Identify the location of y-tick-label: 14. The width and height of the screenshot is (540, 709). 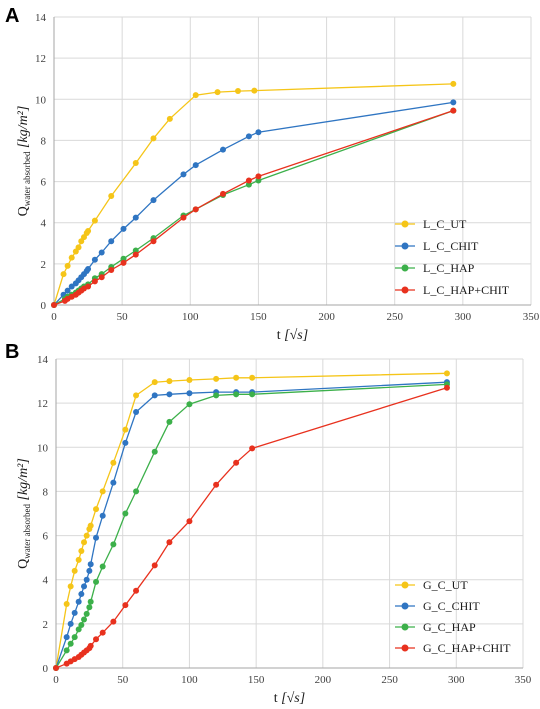
(41, 18).